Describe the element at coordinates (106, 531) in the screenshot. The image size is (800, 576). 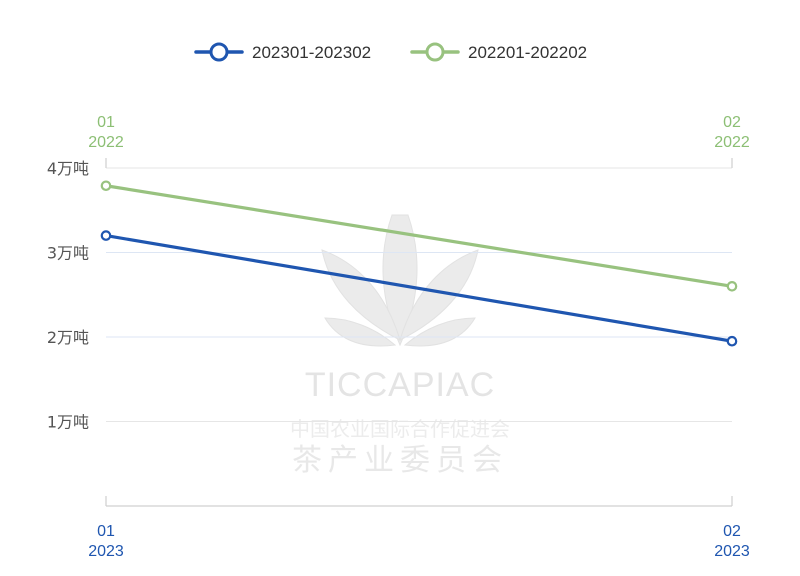
I see `x-tick-label-bottom: 01` at that location.